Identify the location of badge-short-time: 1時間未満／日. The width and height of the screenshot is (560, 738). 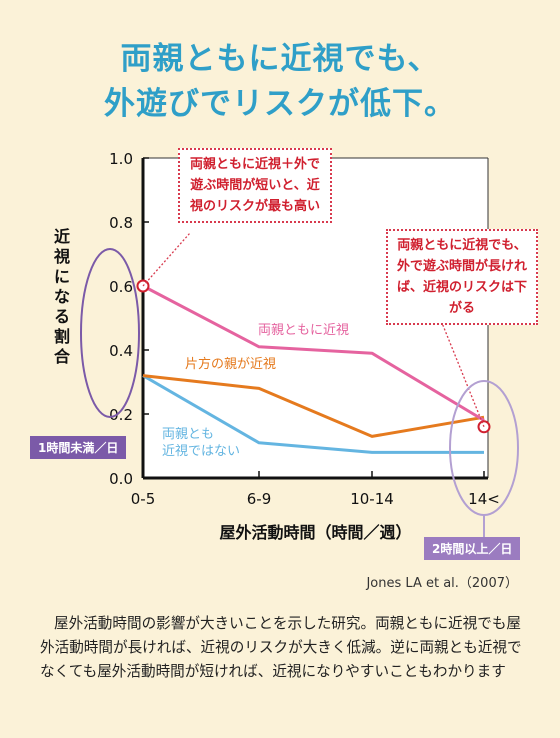
(78, 447).